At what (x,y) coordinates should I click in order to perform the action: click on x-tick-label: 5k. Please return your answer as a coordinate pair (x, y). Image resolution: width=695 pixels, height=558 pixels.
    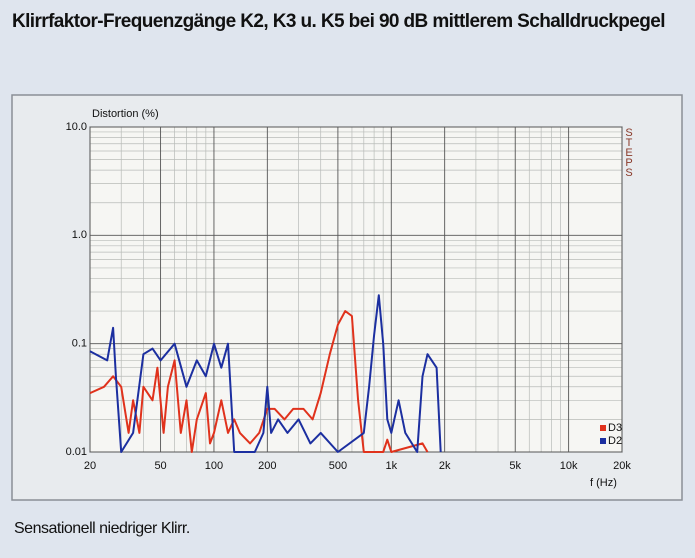
    Looking at the image, I should click on (515, 466).